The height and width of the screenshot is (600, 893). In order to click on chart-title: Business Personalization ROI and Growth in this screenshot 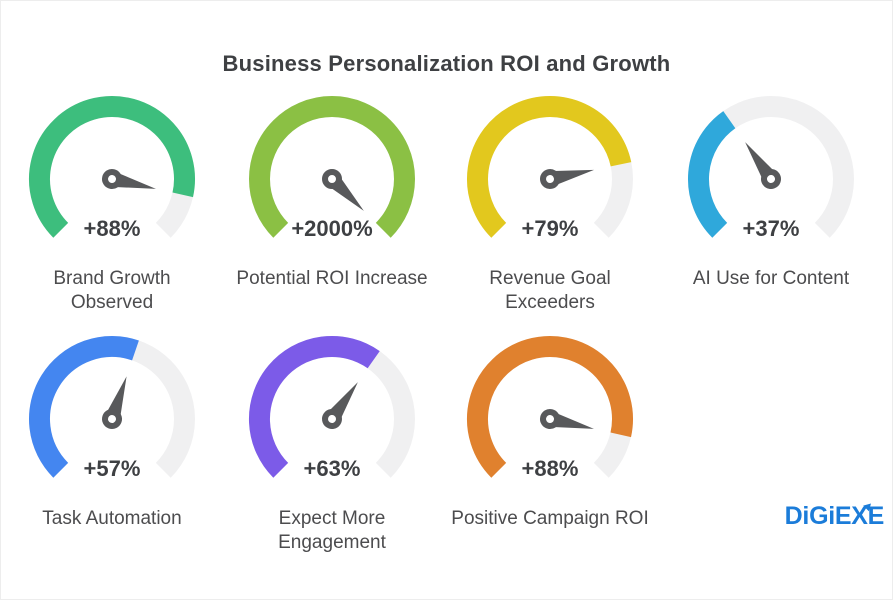, I will do `click(446, 63)`.